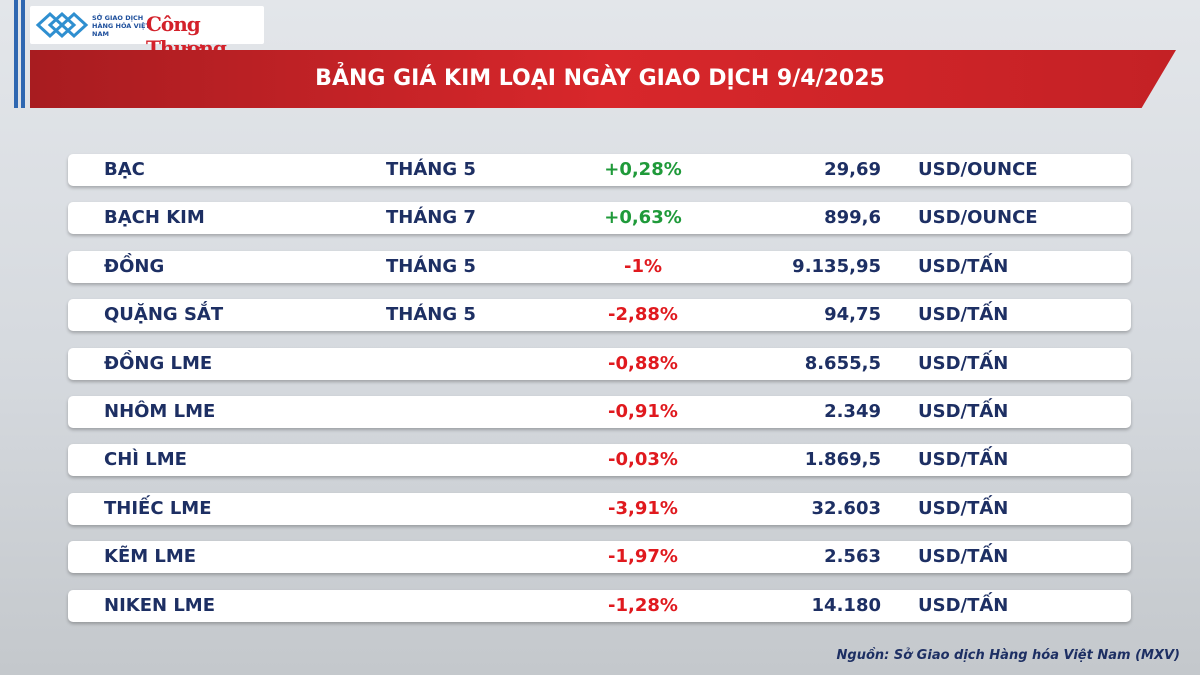 This screenshot has width=1200, height=675. What do you see at coordinates (158, 363) in the screenshot?
I see `cell-name: ĐỒNG LME` at bounding box center [158, 363].